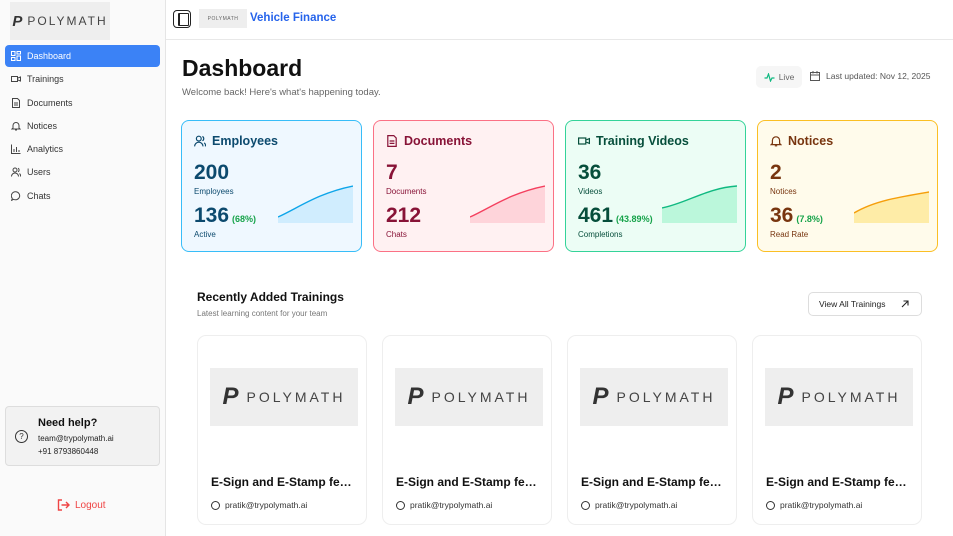  I want to click on last-updated: Last updated: Nov 12, 2025, so click(870, 76).